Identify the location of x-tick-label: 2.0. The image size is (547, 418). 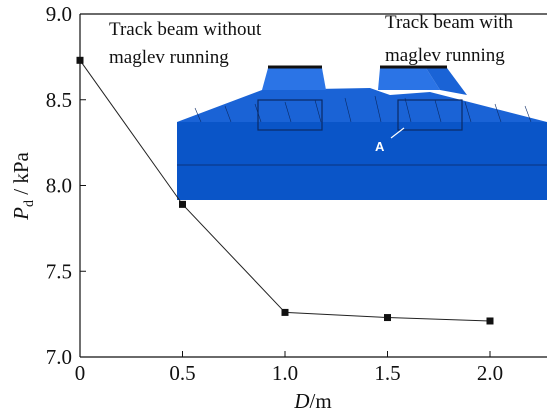
(490, 373).